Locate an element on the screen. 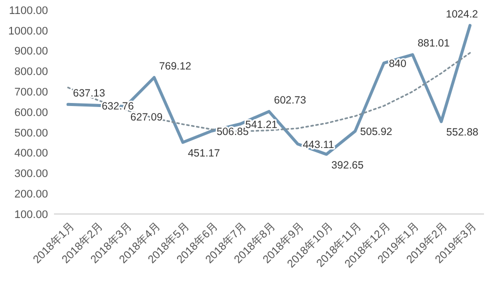 Image resolution: width=496 pixels, height=284 pixels. y-tick-label: 900.00 is located at coordinates (31, 52).